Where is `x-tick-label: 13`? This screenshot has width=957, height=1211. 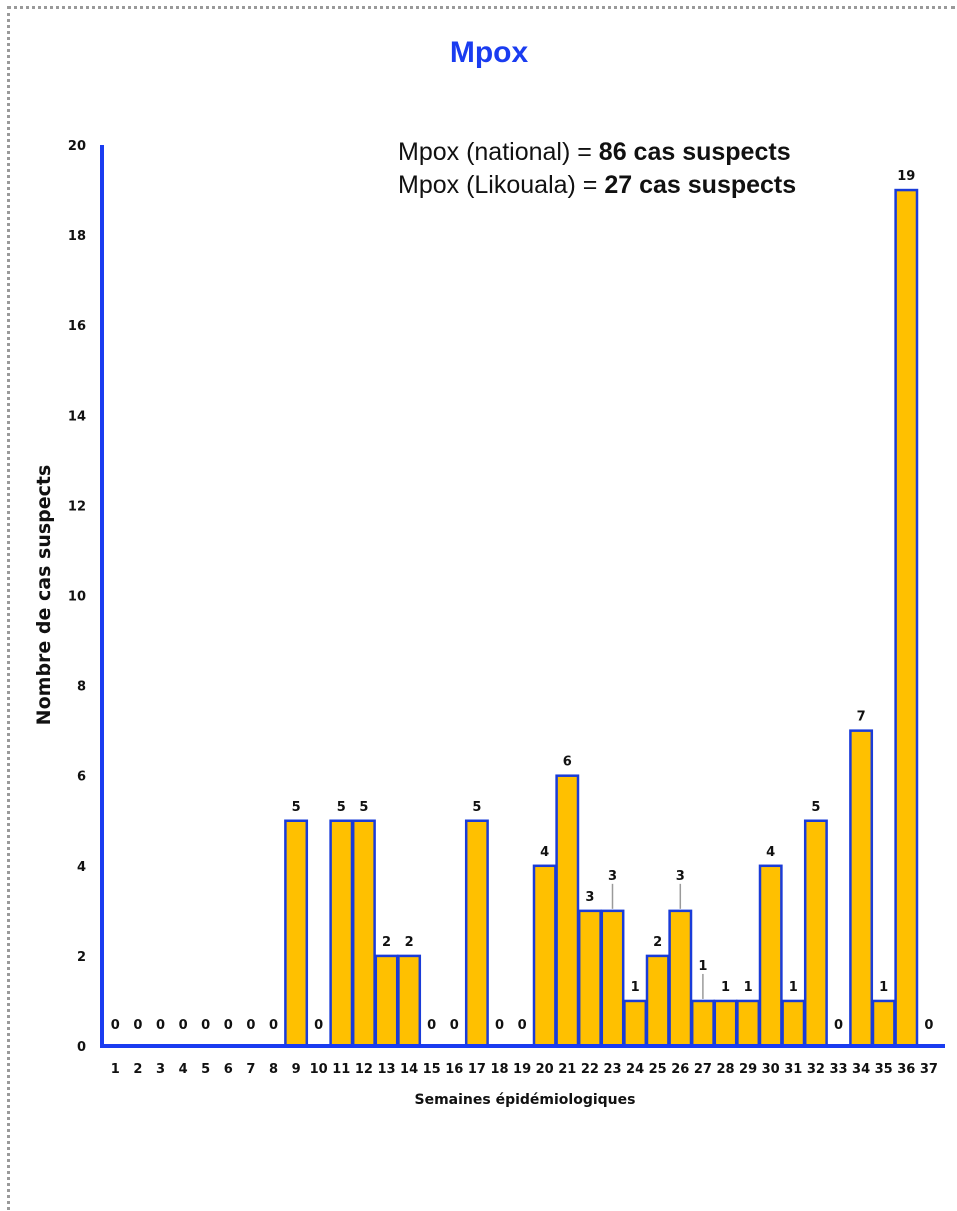 x-tick-label: 13 is located at coordinates (386, 1069).